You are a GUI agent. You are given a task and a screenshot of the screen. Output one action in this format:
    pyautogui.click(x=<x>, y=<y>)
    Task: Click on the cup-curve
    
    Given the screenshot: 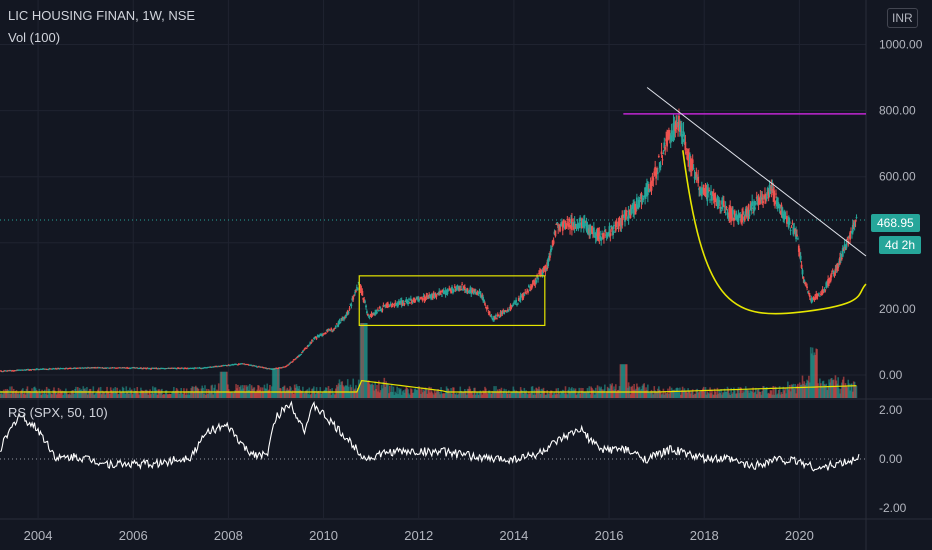 What is the action you would take?
    pyautogui.click(x=774, y=232)
    